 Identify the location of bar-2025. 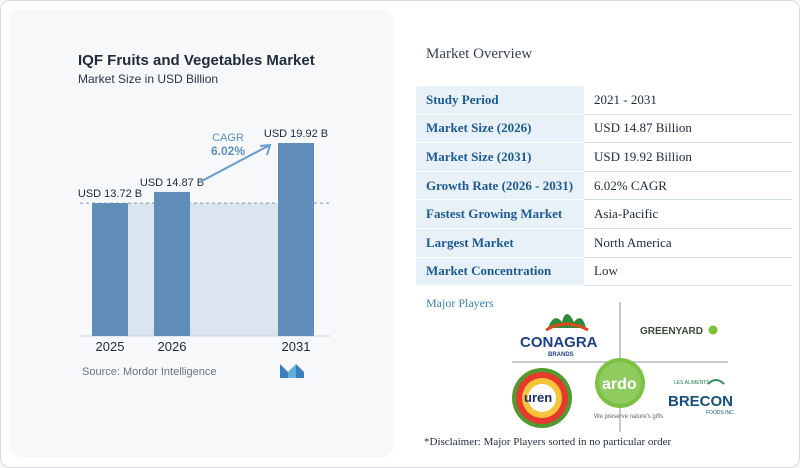
(110, 269).